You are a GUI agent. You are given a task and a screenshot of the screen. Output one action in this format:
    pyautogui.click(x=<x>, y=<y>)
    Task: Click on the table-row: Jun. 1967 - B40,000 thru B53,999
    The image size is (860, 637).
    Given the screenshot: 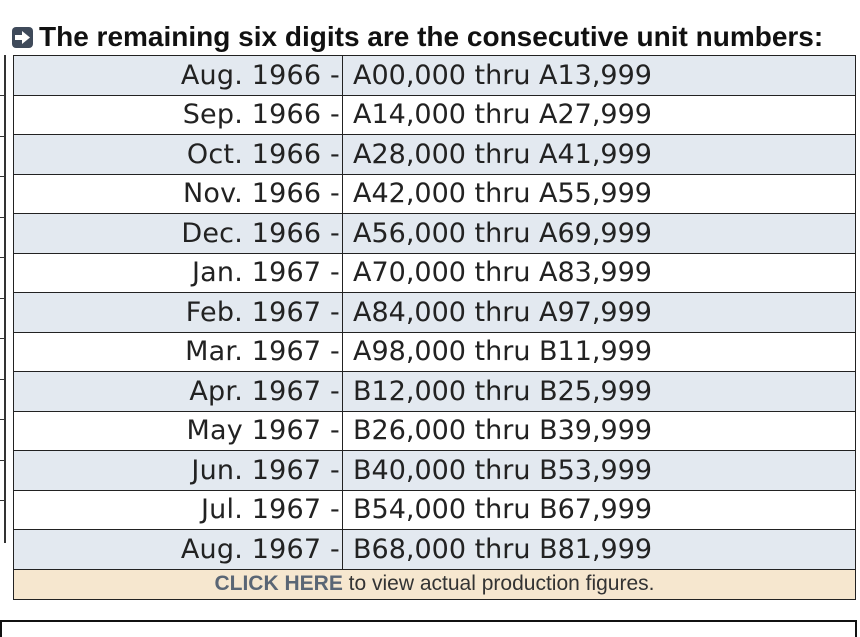 What is the action you would take?
    pyautogui.click(x=434, y=470)
    